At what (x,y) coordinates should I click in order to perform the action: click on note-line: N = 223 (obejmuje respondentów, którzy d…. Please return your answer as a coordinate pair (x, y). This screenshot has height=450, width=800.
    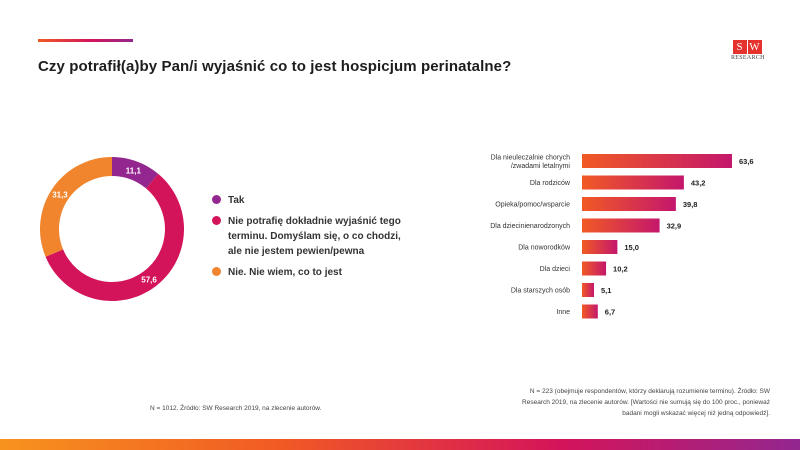
    Looking at the image, I should click on (649, 391).